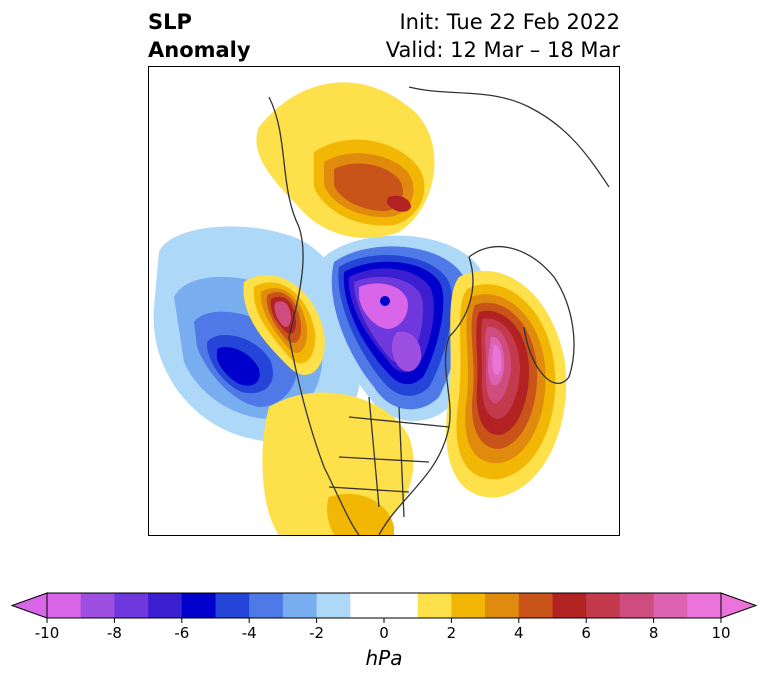 The width and height of the screenshot is (768, 686). I want to click on colorbar-cells, so click(384, 605).